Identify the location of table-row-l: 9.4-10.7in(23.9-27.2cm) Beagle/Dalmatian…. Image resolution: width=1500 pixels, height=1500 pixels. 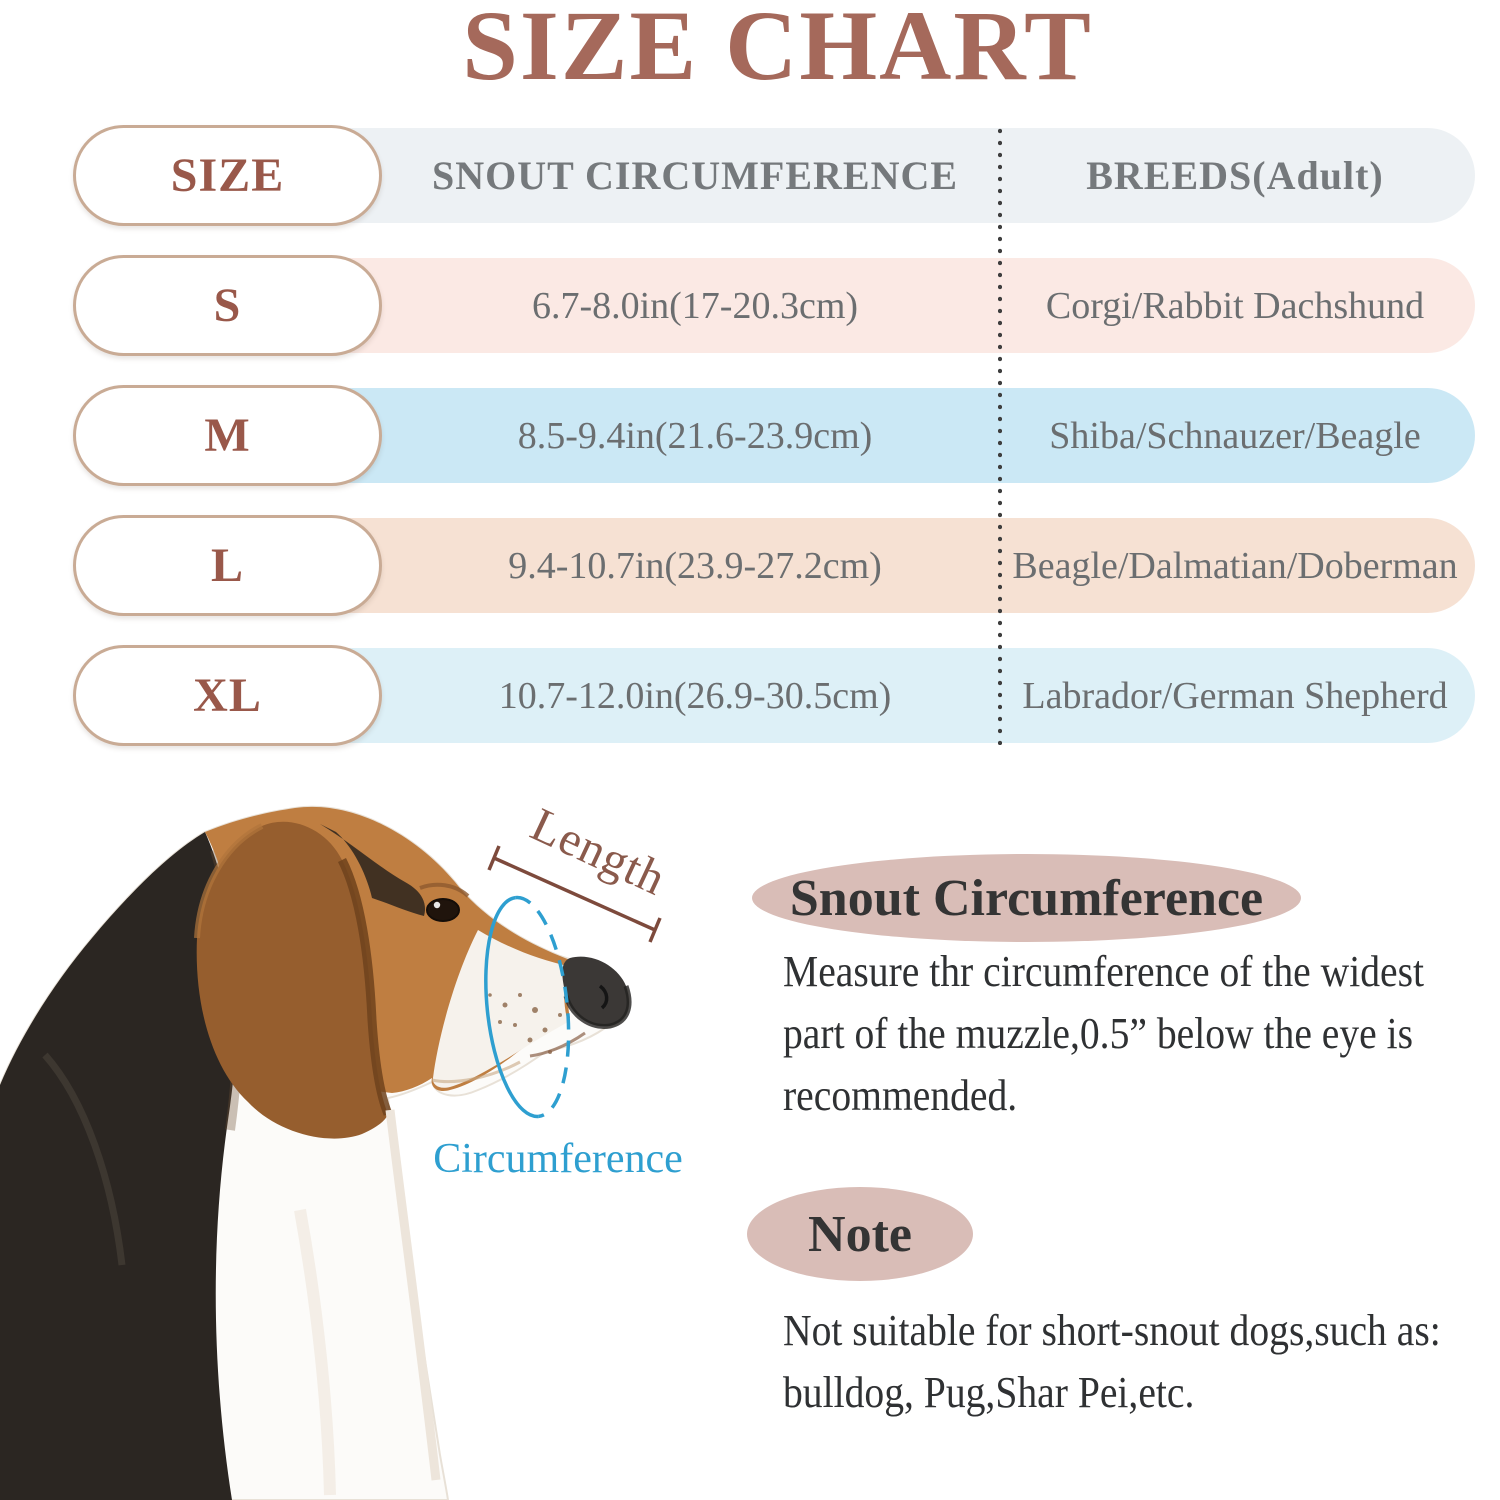
(750, 565).